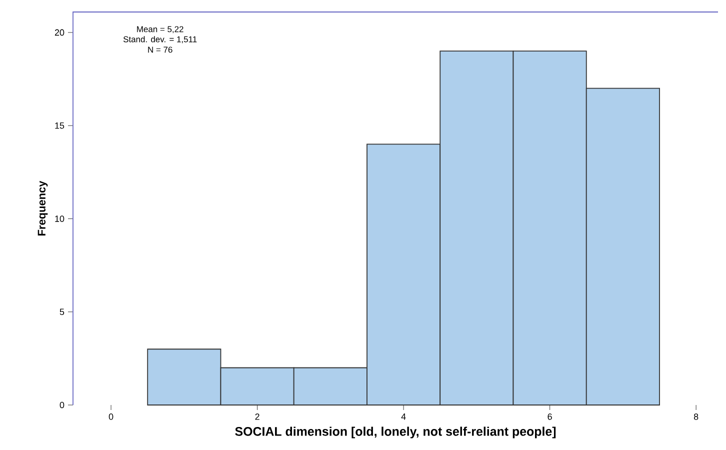 This screenshot has width=726, height=450. Describe the element at coordinates (59, 219) in the screenshot. I see `y-tick-label: 10` at that location.